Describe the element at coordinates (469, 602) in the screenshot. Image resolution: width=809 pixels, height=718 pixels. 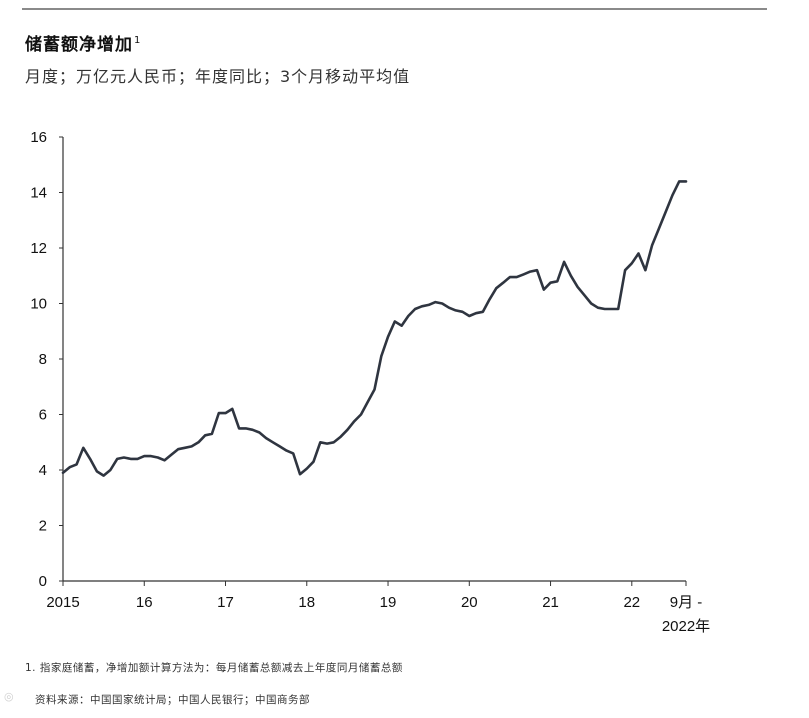
I see `x-tick-label: 20` at that location.